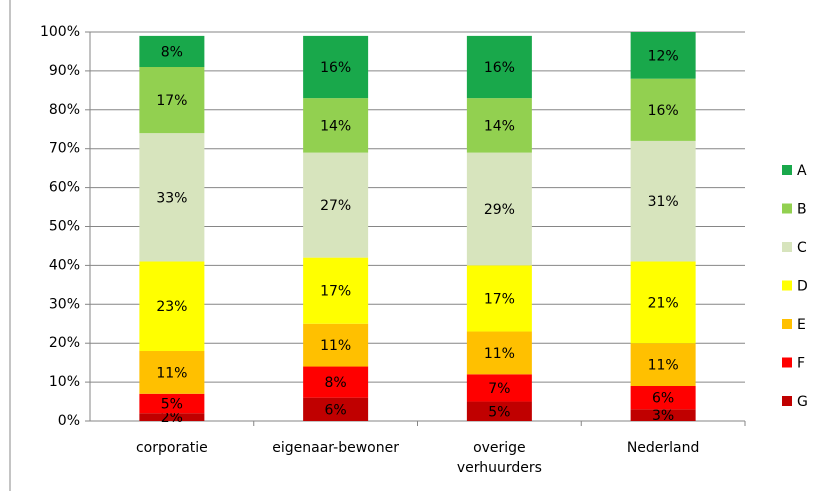  Describe the element at coordinates (663, 448) in the screenshot. I see `x-tick-label: Nederland` at that location.